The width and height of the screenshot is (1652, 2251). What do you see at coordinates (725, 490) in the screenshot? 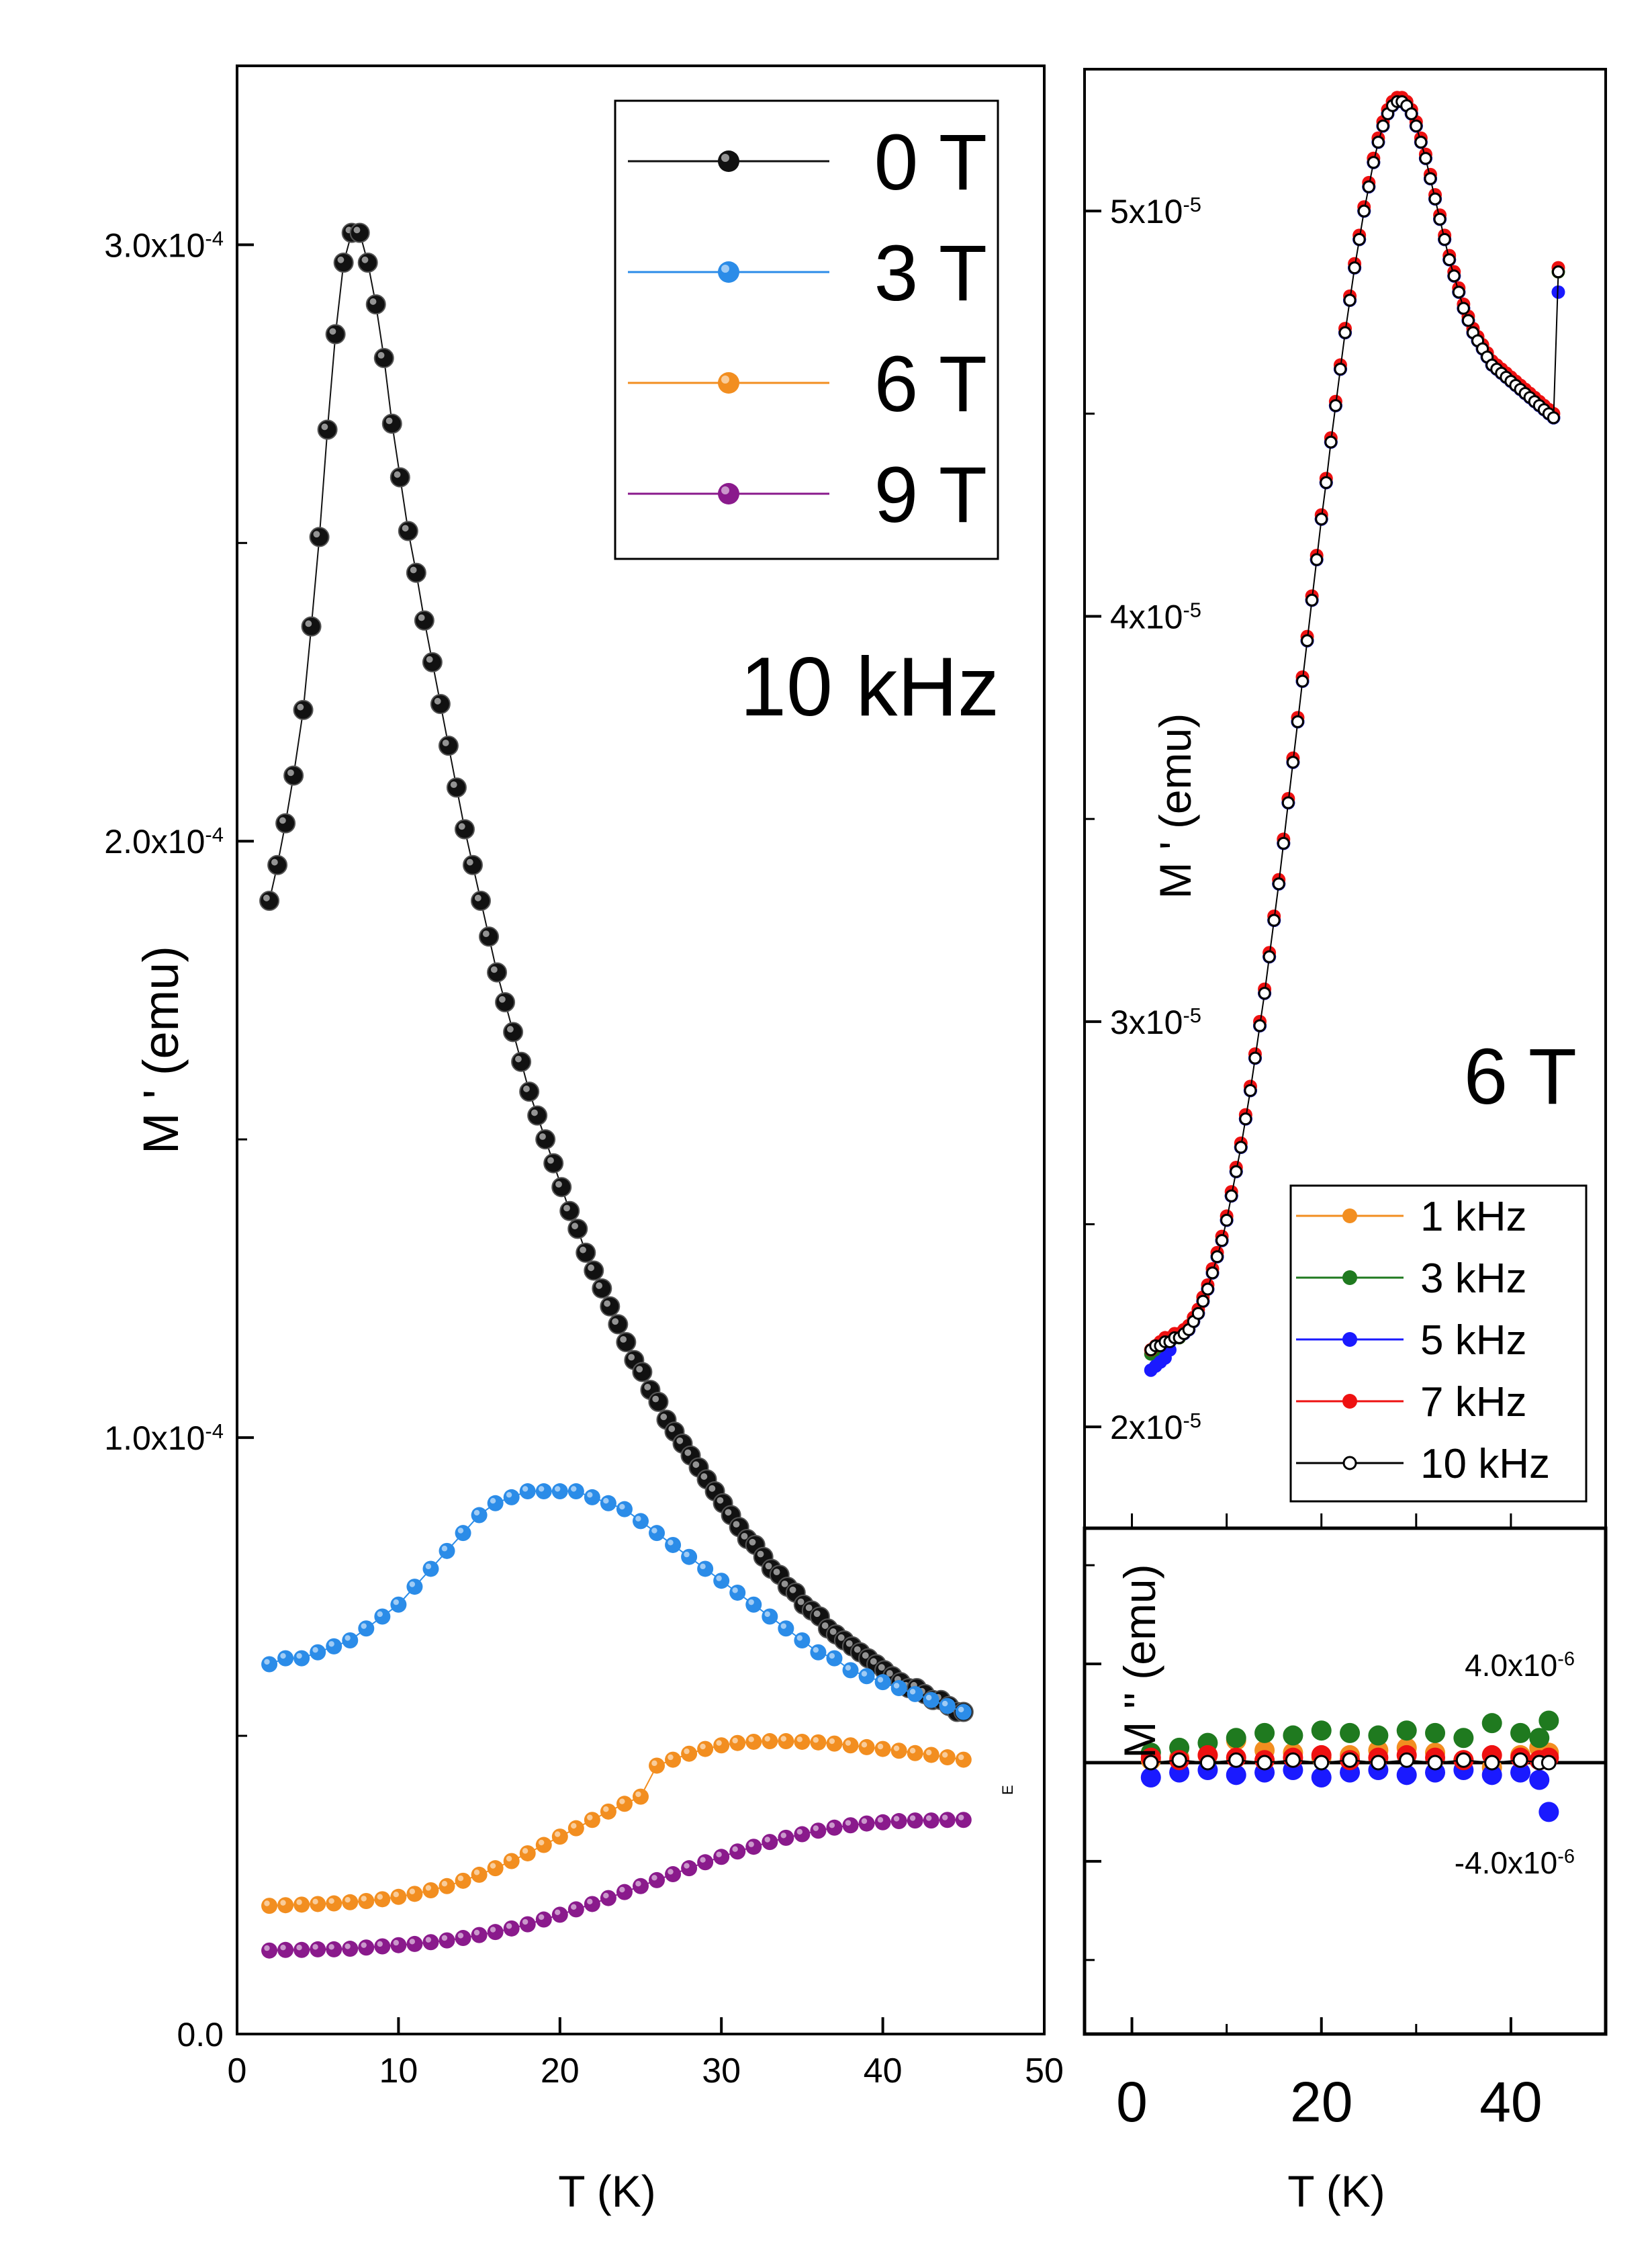
I see `legend-marker-highlight` at bounding box center [725, 490].